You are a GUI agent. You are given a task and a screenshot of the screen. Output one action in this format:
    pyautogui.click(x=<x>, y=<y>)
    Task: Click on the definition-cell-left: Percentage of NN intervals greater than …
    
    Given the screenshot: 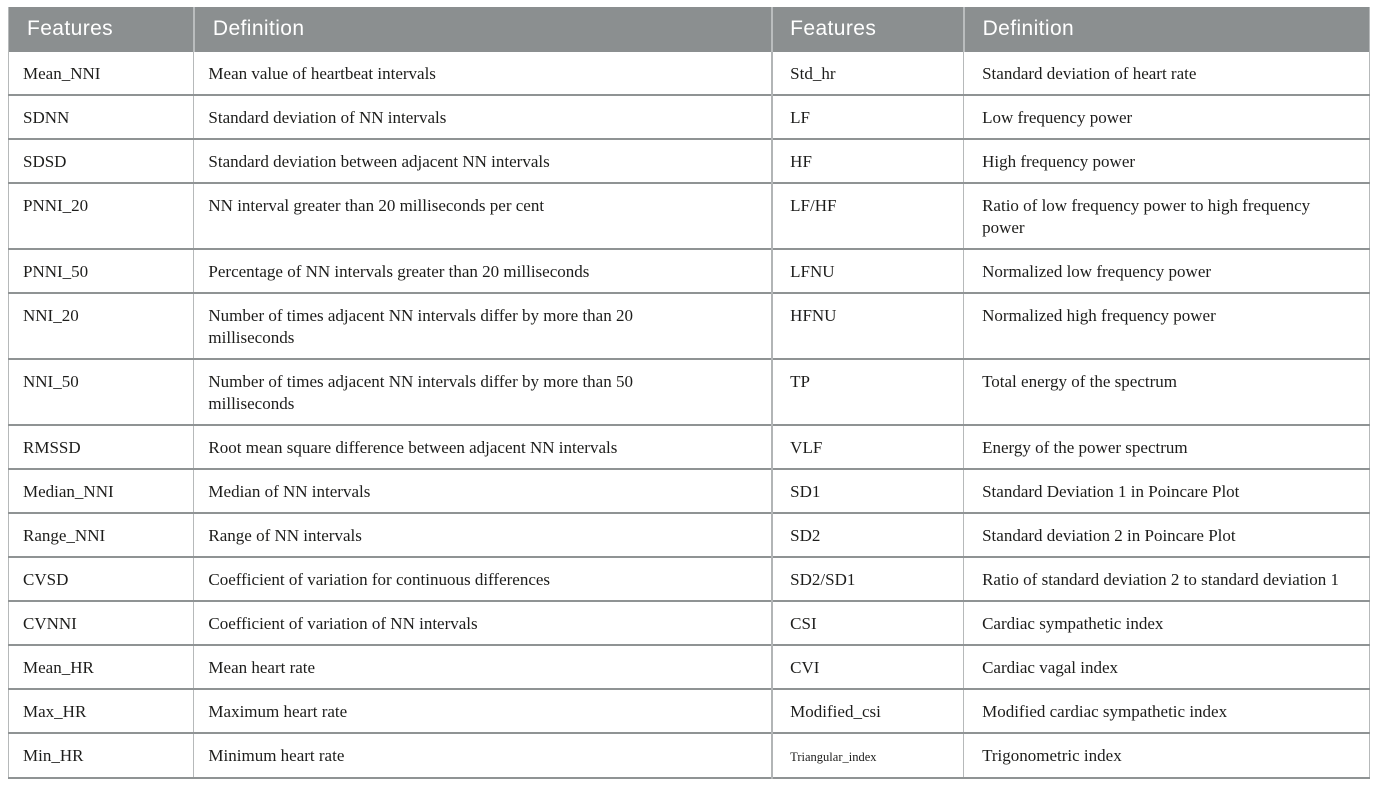 What is the action you would take?
    pyautogui.click(x=483, y=270)
    